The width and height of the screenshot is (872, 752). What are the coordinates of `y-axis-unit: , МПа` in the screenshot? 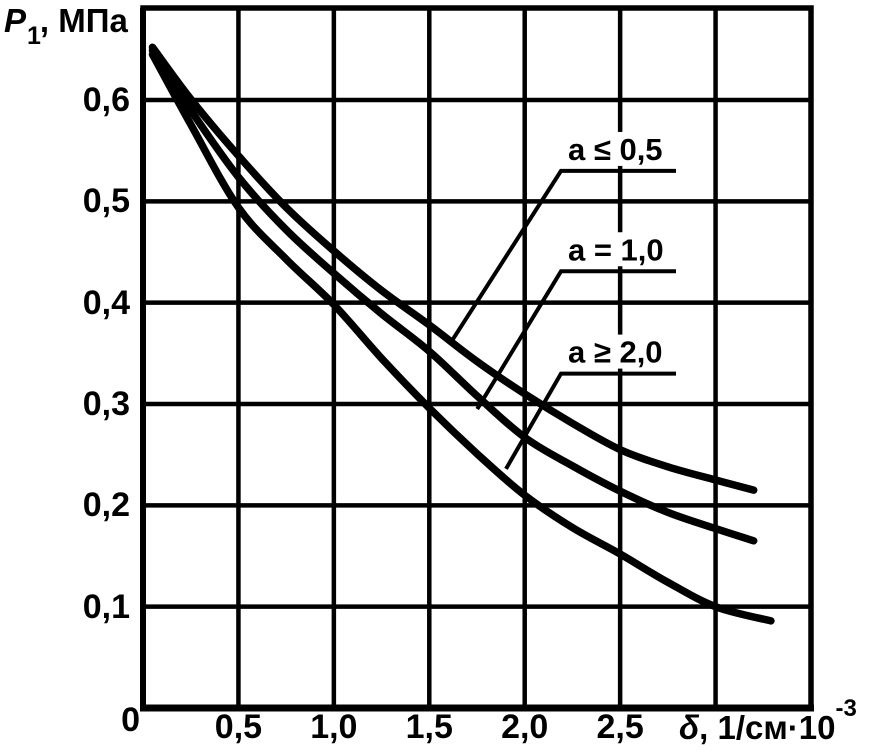 It's located at (83, 20).